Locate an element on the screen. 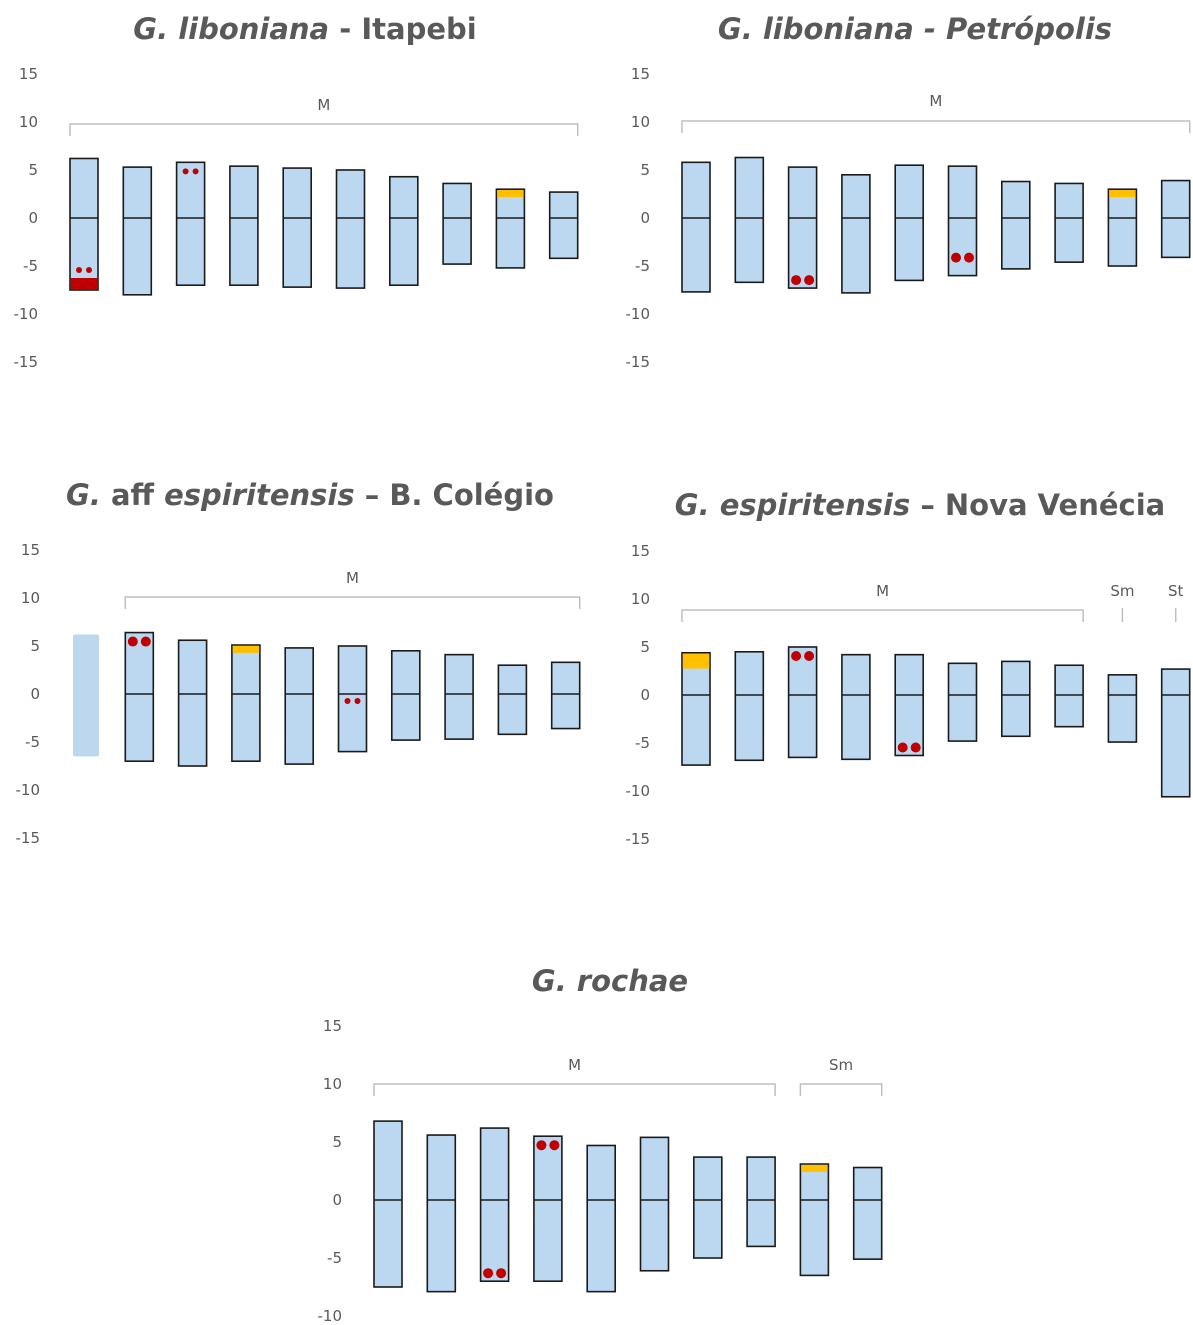 Image resolution: width=1193 pixels, height=1325 pixels. red-band is located at coordinates (84, 284).